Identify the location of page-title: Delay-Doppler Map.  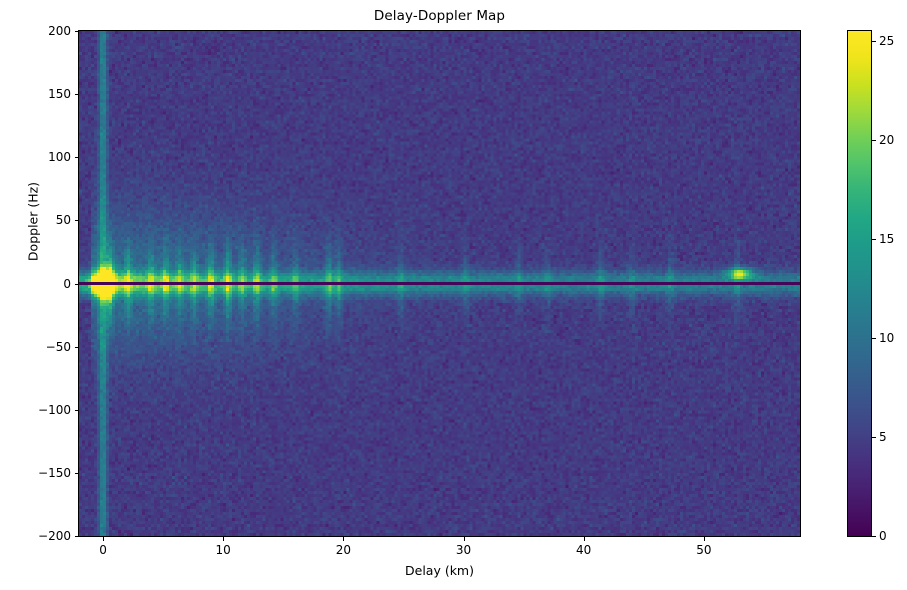
(439, 16).